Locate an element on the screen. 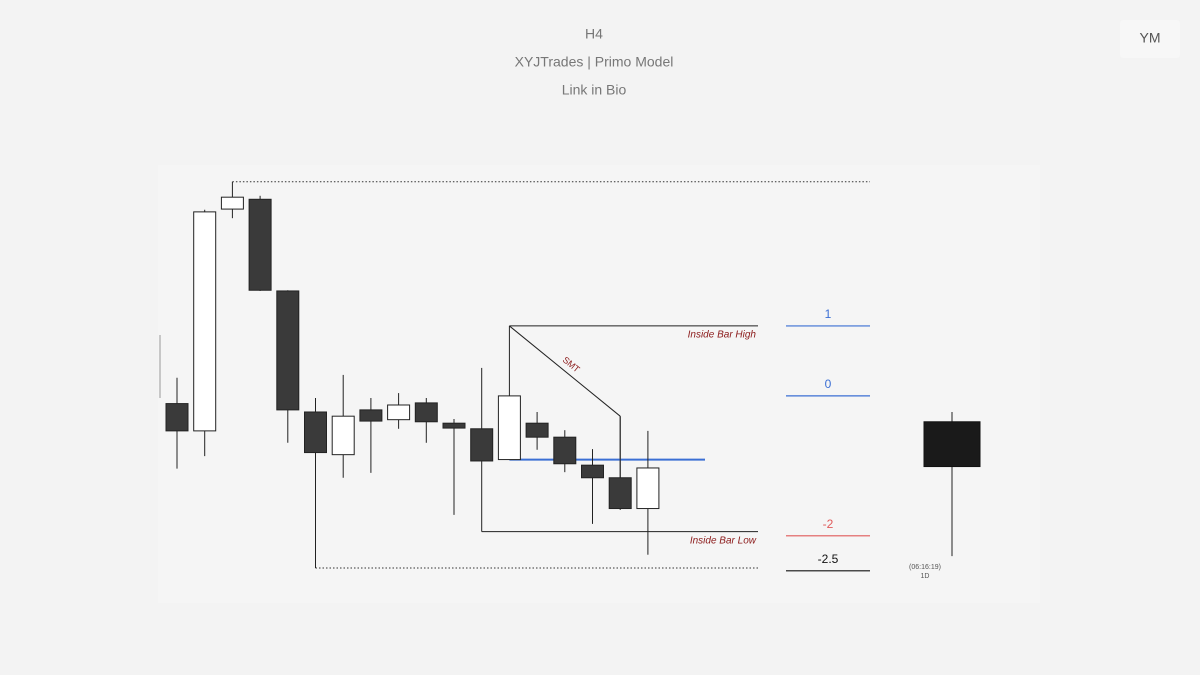  symbol: YM is located at coordinates (1150, 38).